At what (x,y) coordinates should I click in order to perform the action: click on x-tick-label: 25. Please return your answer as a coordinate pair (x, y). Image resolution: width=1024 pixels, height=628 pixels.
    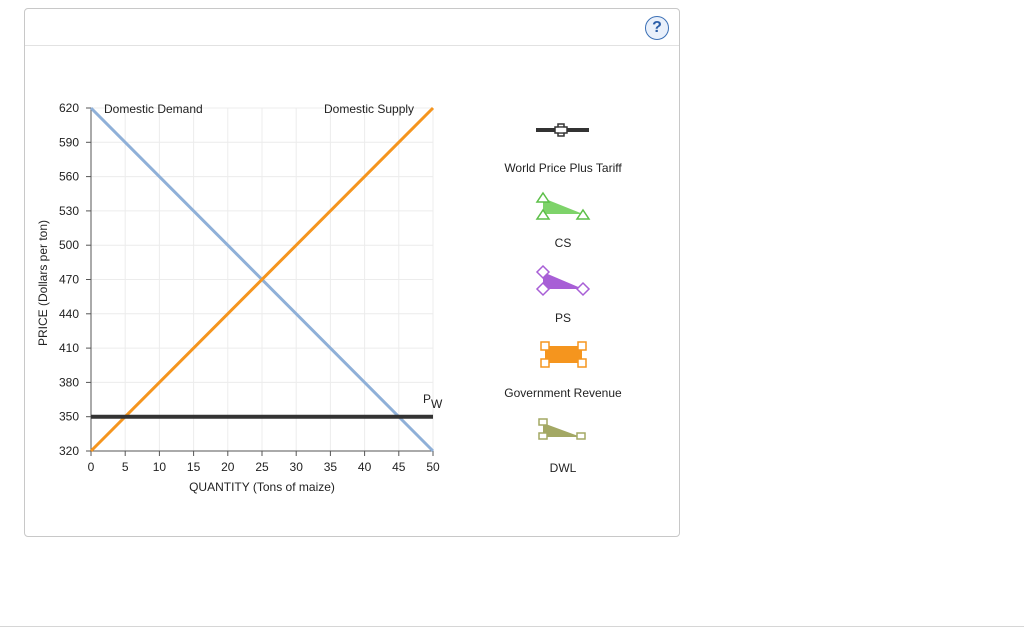
    Looking at the image, I should click on (262, 467).